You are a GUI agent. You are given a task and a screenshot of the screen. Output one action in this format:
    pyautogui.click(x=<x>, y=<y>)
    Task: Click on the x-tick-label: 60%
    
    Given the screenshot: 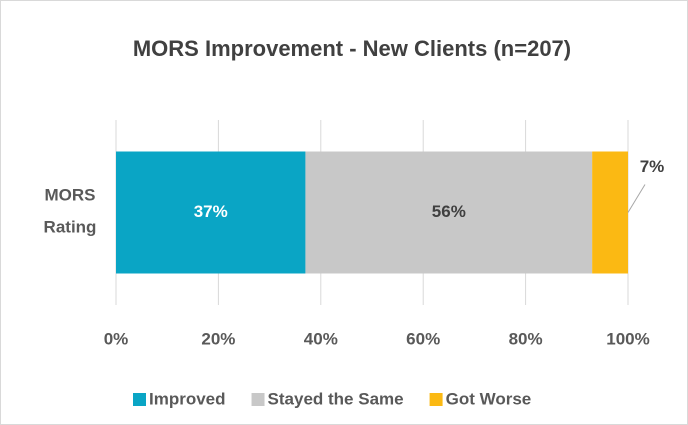 What is the action you would take?
    pyautogui.click(x=423, y=338)
    